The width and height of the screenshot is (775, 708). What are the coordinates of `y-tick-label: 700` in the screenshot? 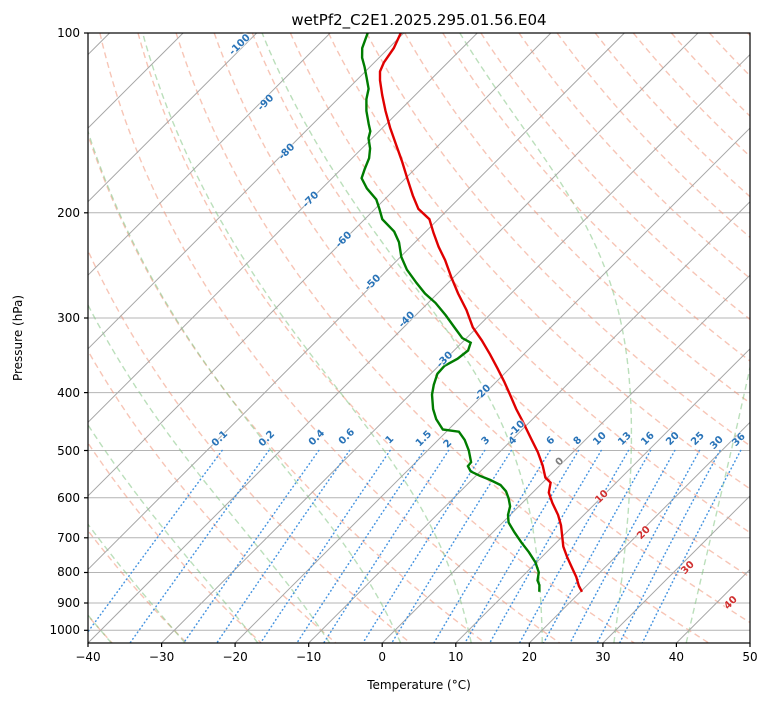 It's located at (68, 537).